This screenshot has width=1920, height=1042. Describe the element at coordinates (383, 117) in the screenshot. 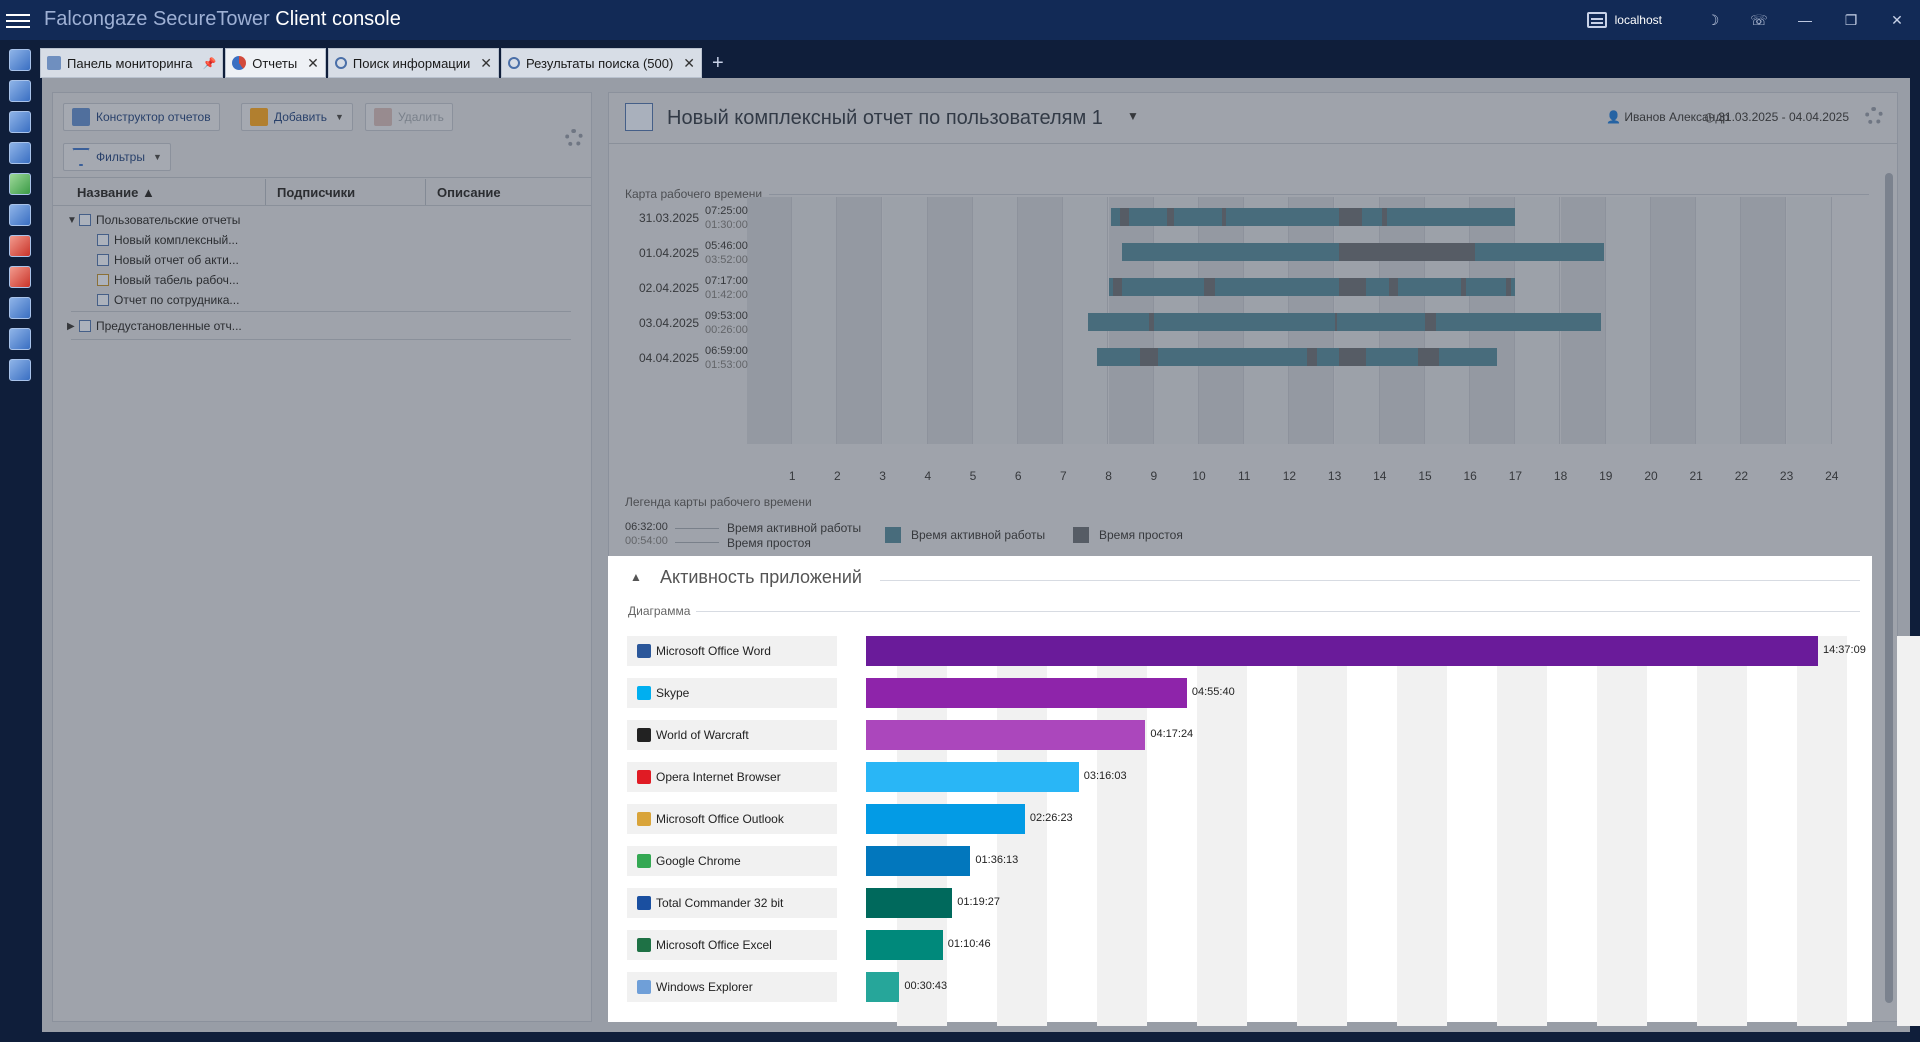

I see `delete-icon` at that location.